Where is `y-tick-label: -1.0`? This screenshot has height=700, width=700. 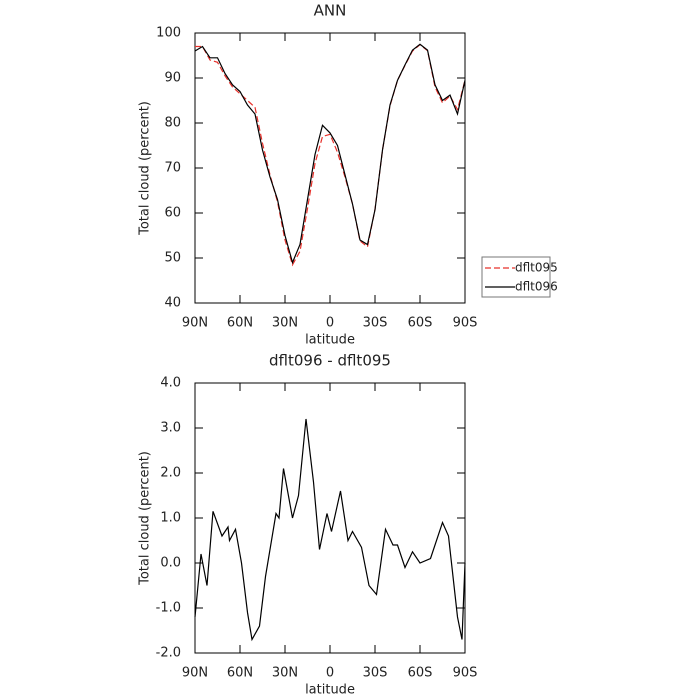
y-tick-label: -1.0 is located at coordinates (168, 608).